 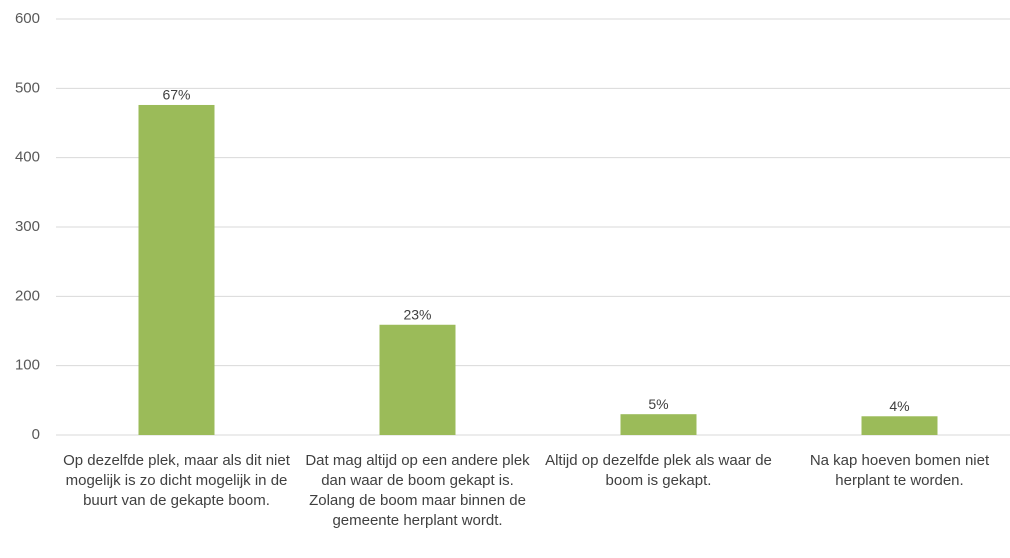 What do you see at coordinates (27, 226) in the screenshot?
I see `y-tick-label: 300` at bounding box center [27, 226].